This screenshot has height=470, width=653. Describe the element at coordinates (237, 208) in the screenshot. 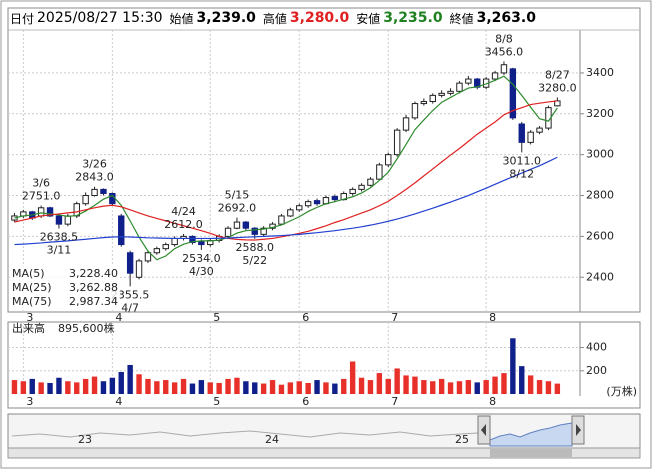

I see `annotation-value: 2692.0` at that location.